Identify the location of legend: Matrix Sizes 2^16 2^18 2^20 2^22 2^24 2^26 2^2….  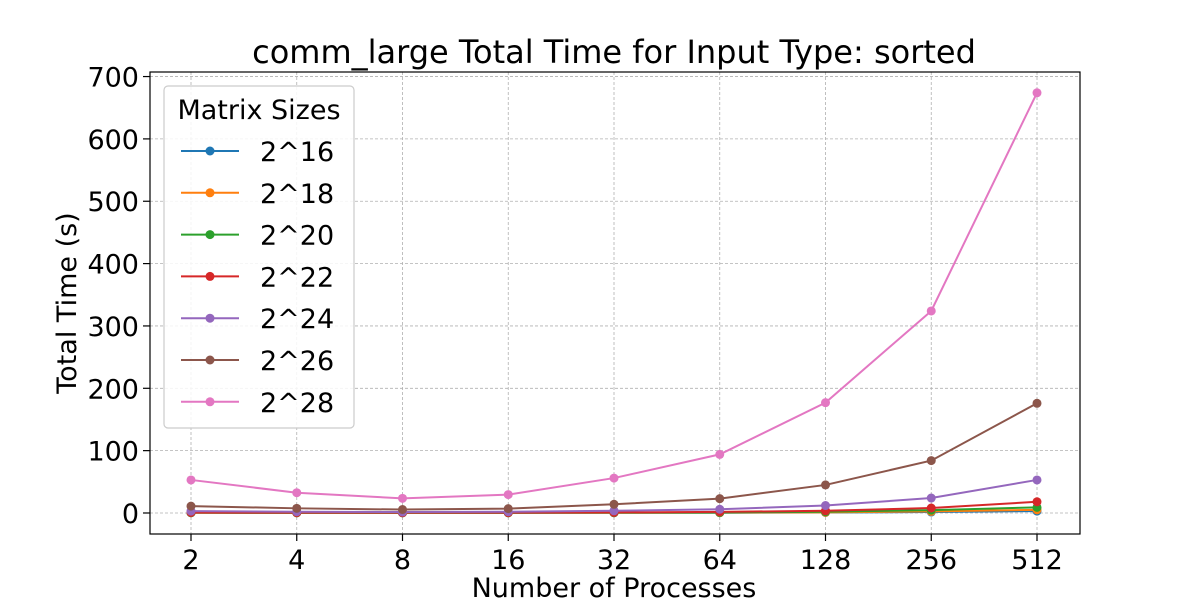
(259, 257).